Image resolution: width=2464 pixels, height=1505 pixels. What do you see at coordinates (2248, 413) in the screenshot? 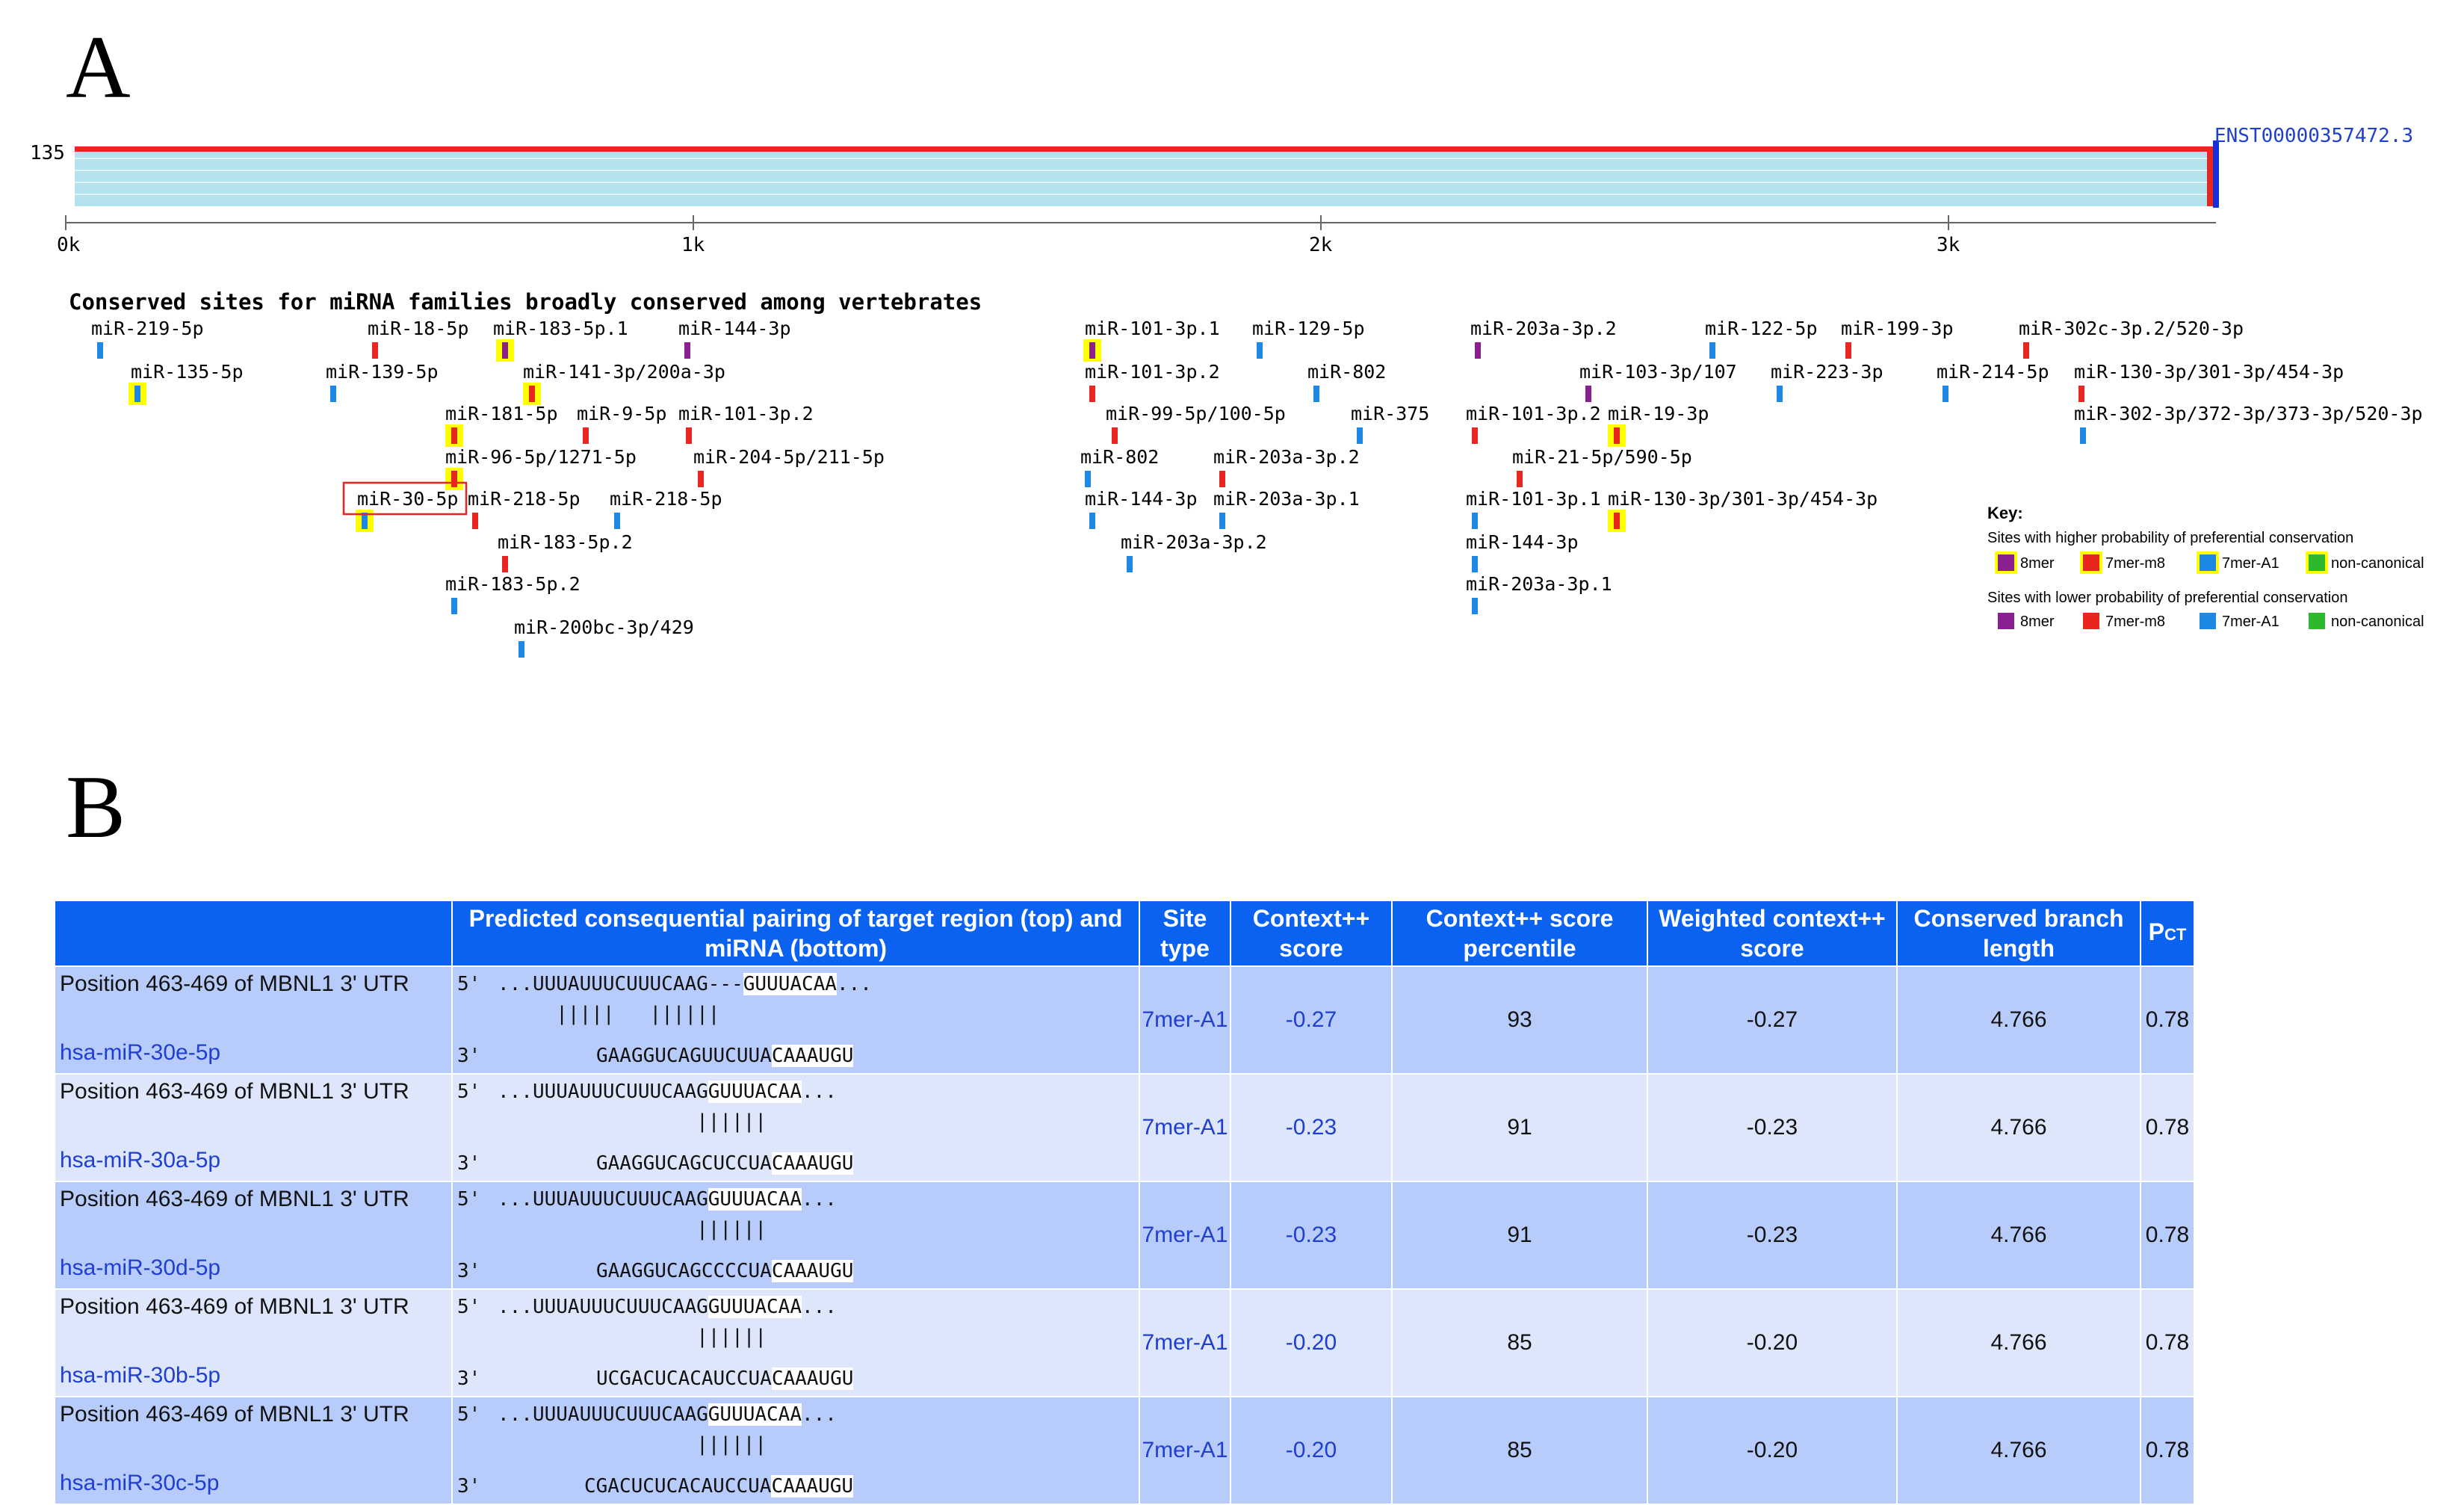
I see `site-label: miR-302-3p/372-3p/373-3p/520-3p` at bounding box center [2248, 413].